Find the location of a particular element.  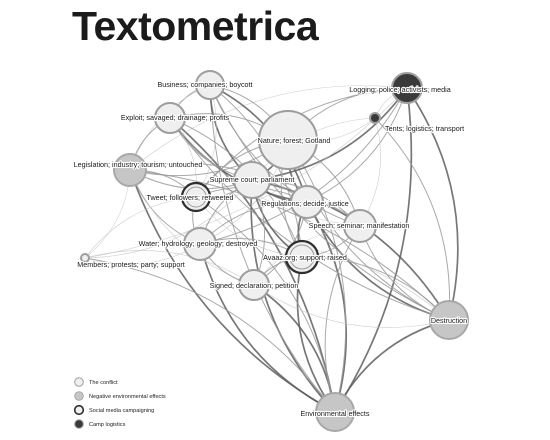

node-signed is located at coordinates (254, 285).